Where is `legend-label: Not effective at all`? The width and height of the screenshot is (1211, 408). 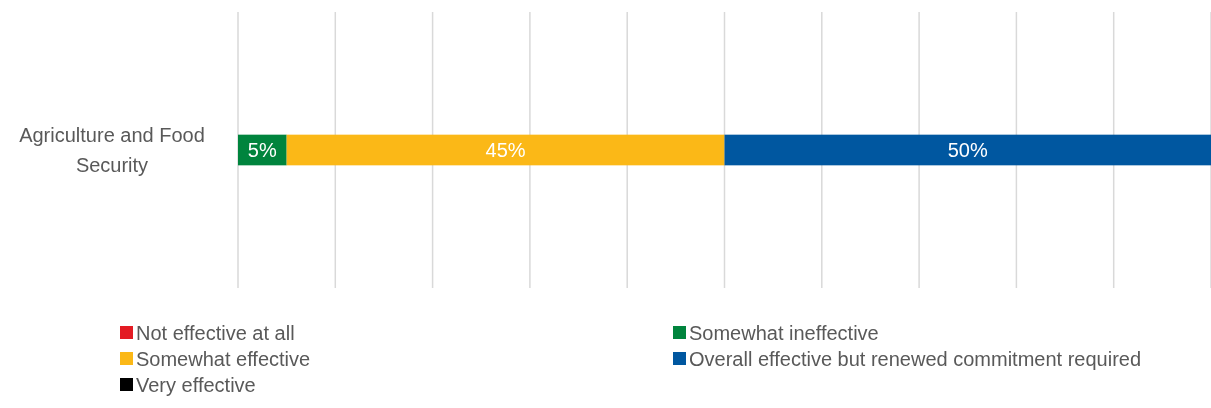 legend-label: Not effective at all is located at coordinates (215, 333).